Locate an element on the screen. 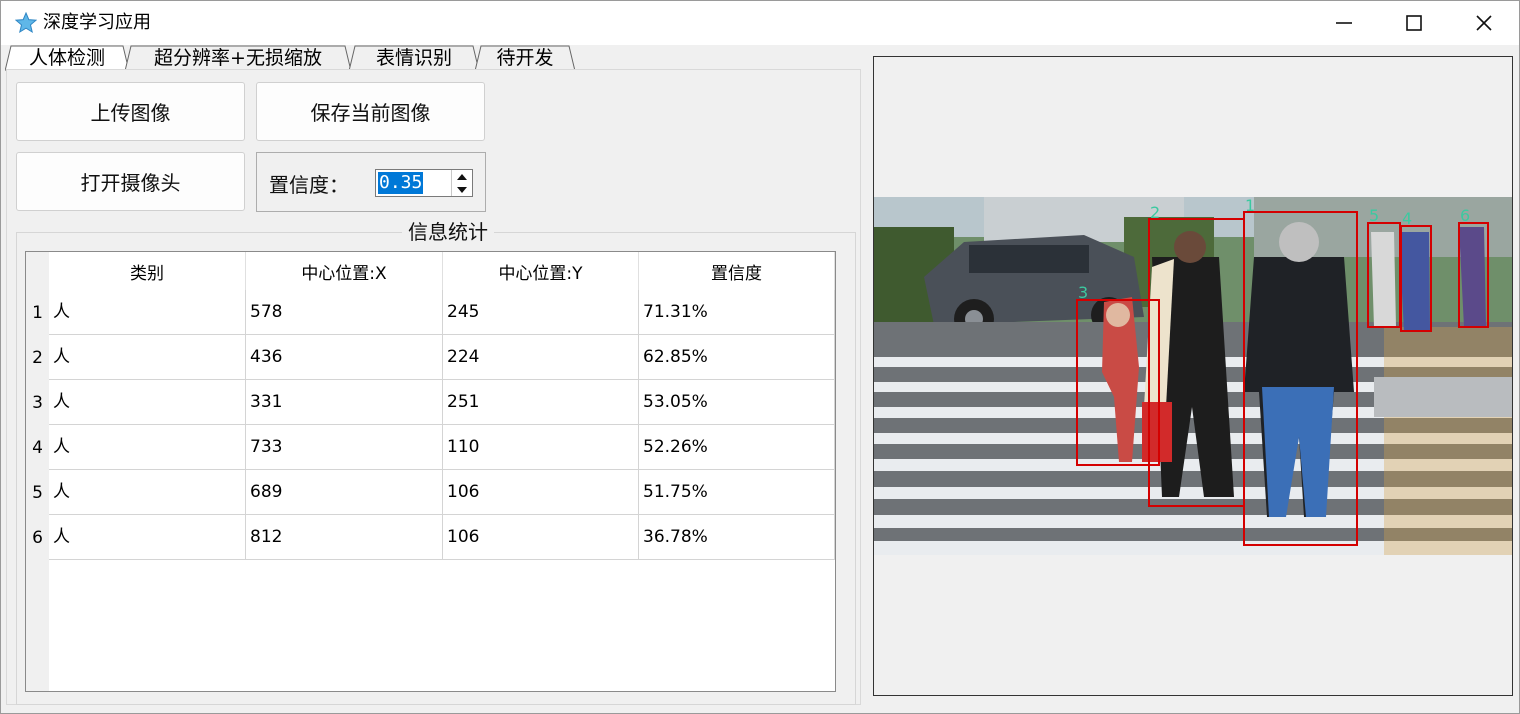 The width and height of the screenshot is (1520, 714). table-cell-x: 578 is located at coordinates (344, 312).